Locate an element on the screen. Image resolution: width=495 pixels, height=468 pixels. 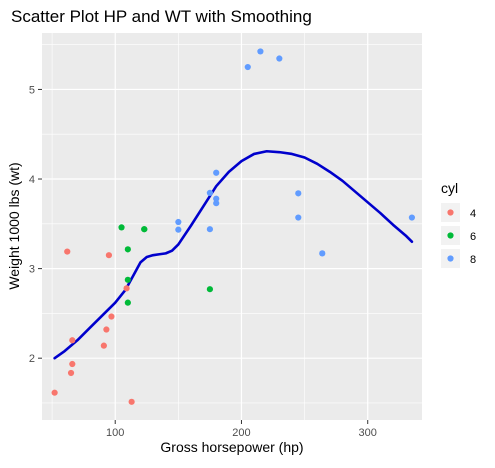
x-tick-label: 100 is located at coordinates (115, 433).